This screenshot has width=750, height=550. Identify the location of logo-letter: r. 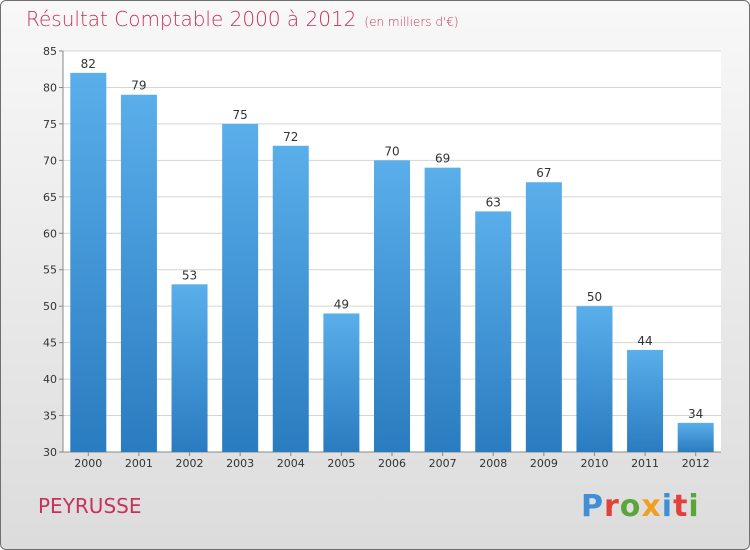
(612, 506).